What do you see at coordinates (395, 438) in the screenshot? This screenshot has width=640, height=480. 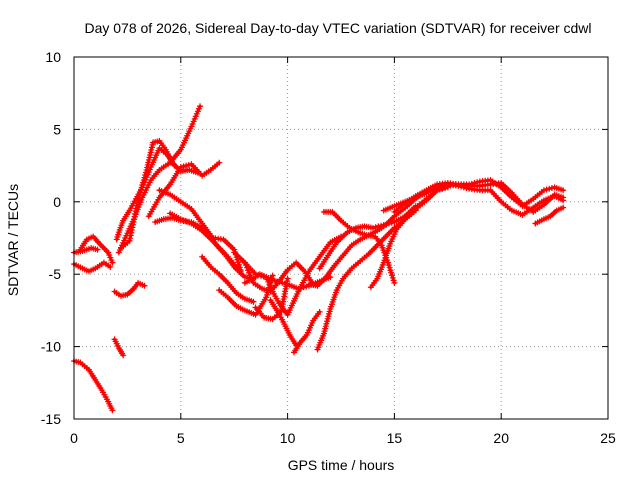 I see `x-tick-label: 15` at bounding box center [395, 438].